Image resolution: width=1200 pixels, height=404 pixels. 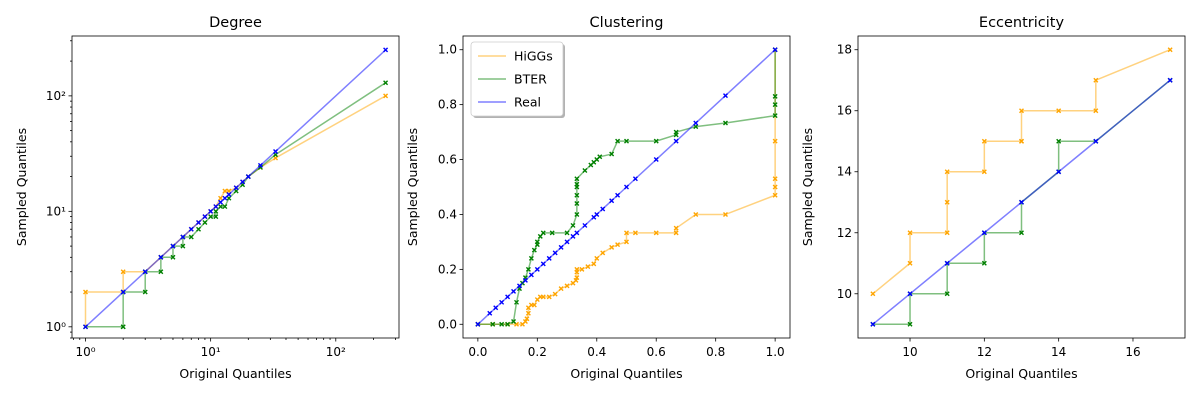 I want to click on eccentricity-title: Eccentricity, so click(x=1022, y=23).